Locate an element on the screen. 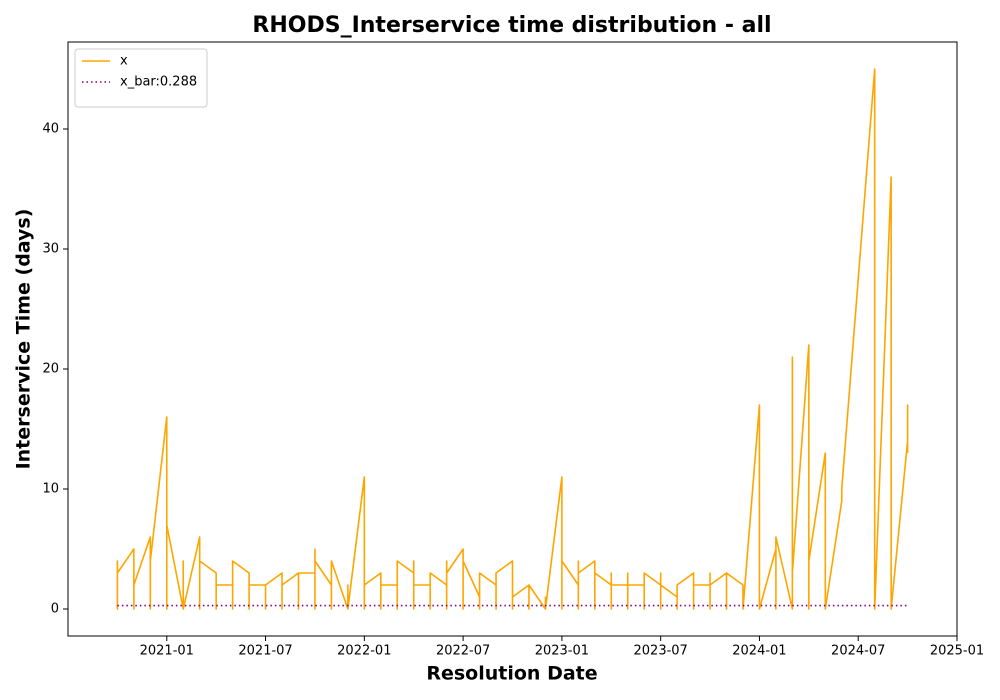 The width and height of the screenshot is (1000, 700). legend: x x_bar:0.288 is located at coordinates (141, 78).